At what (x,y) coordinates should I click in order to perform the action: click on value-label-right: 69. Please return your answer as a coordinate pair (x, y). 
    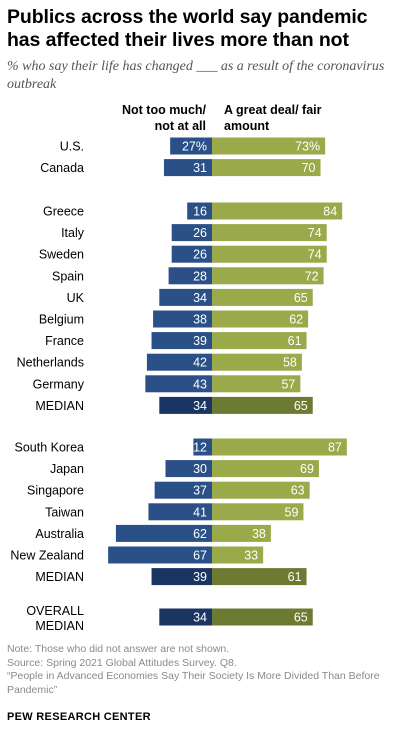
    Looking at the image, I should click on (307, 469).